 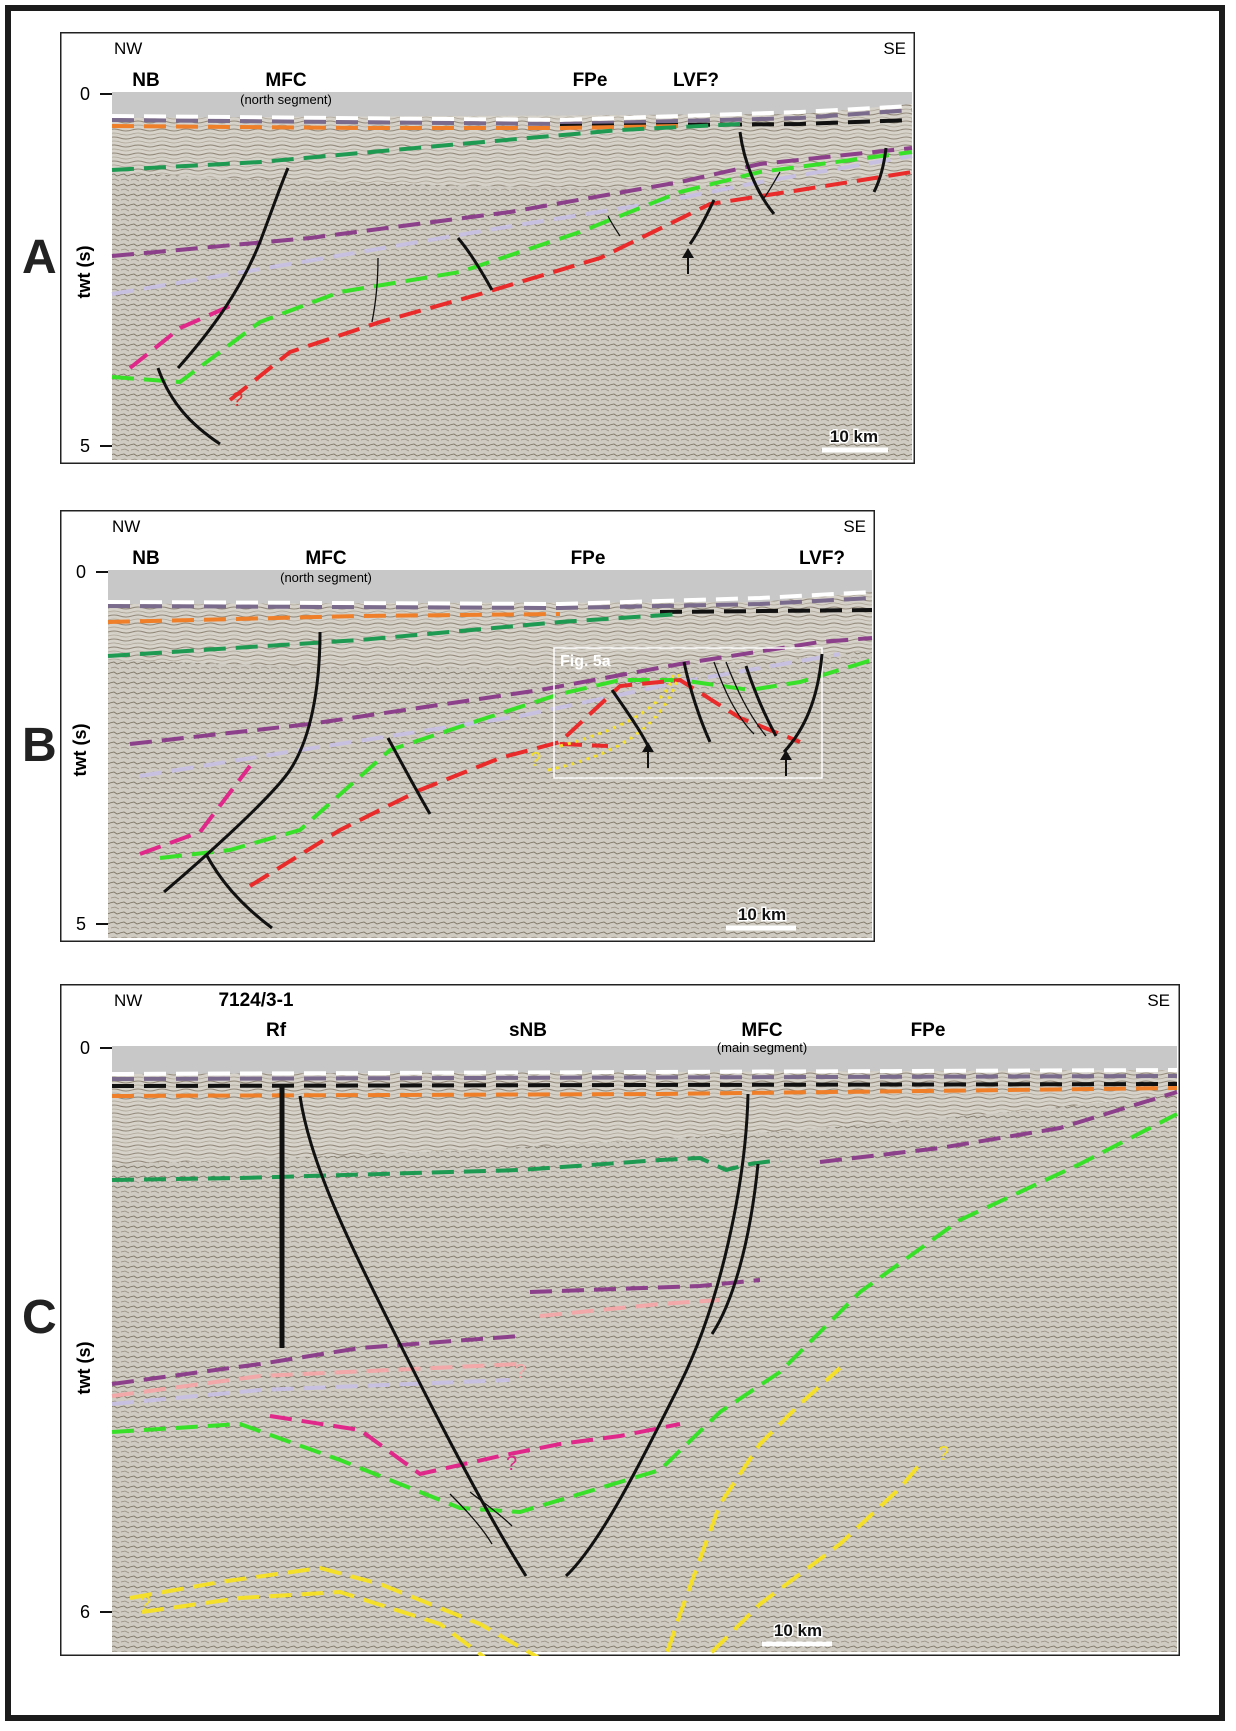 What do you see at coordinates (238, 891) in the screenshot?
I see `fault-nb` at bounding box center [238, 891].